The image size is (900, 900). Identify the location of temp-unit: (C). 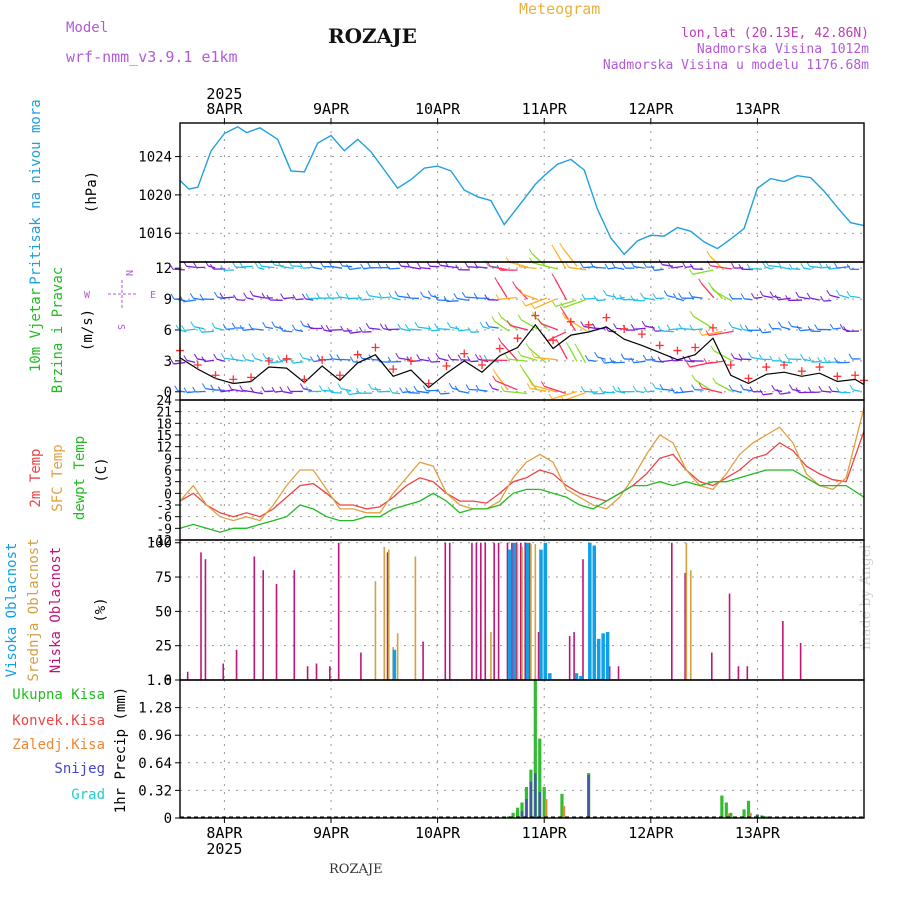
(102, 469).